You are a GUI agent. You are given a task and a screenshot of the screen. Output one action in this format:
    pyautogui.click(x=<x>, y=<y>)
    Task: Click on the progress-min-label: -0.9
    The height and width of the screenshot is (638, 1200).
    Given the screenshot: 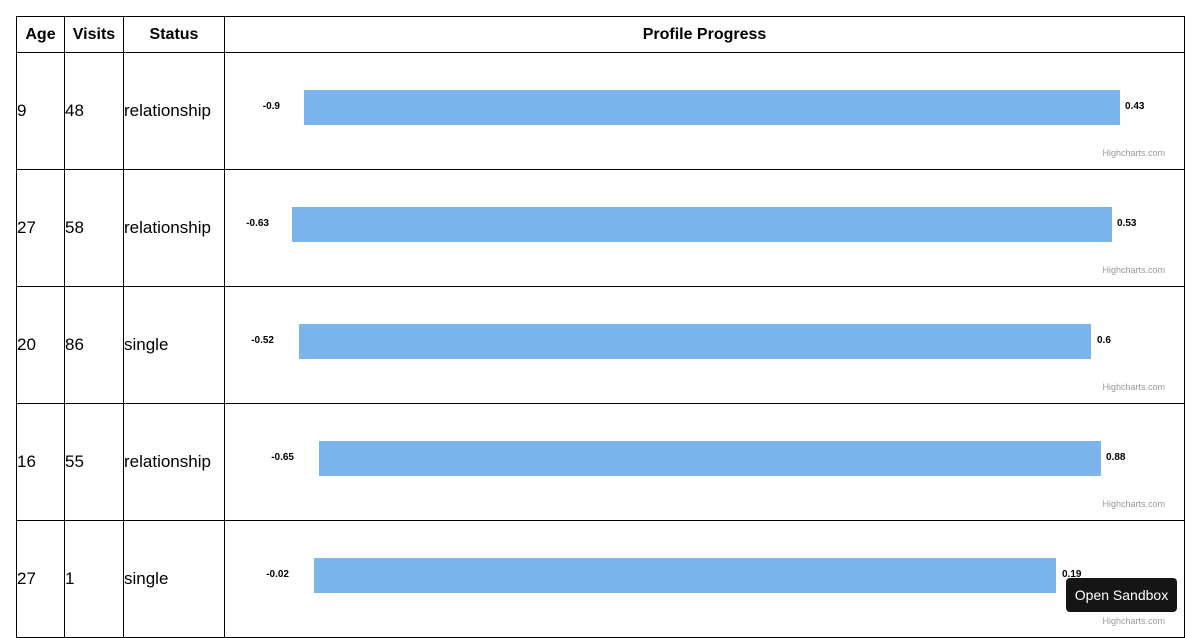 What is the action you would take?
    pyautogui.click(x=271, y=106)
    